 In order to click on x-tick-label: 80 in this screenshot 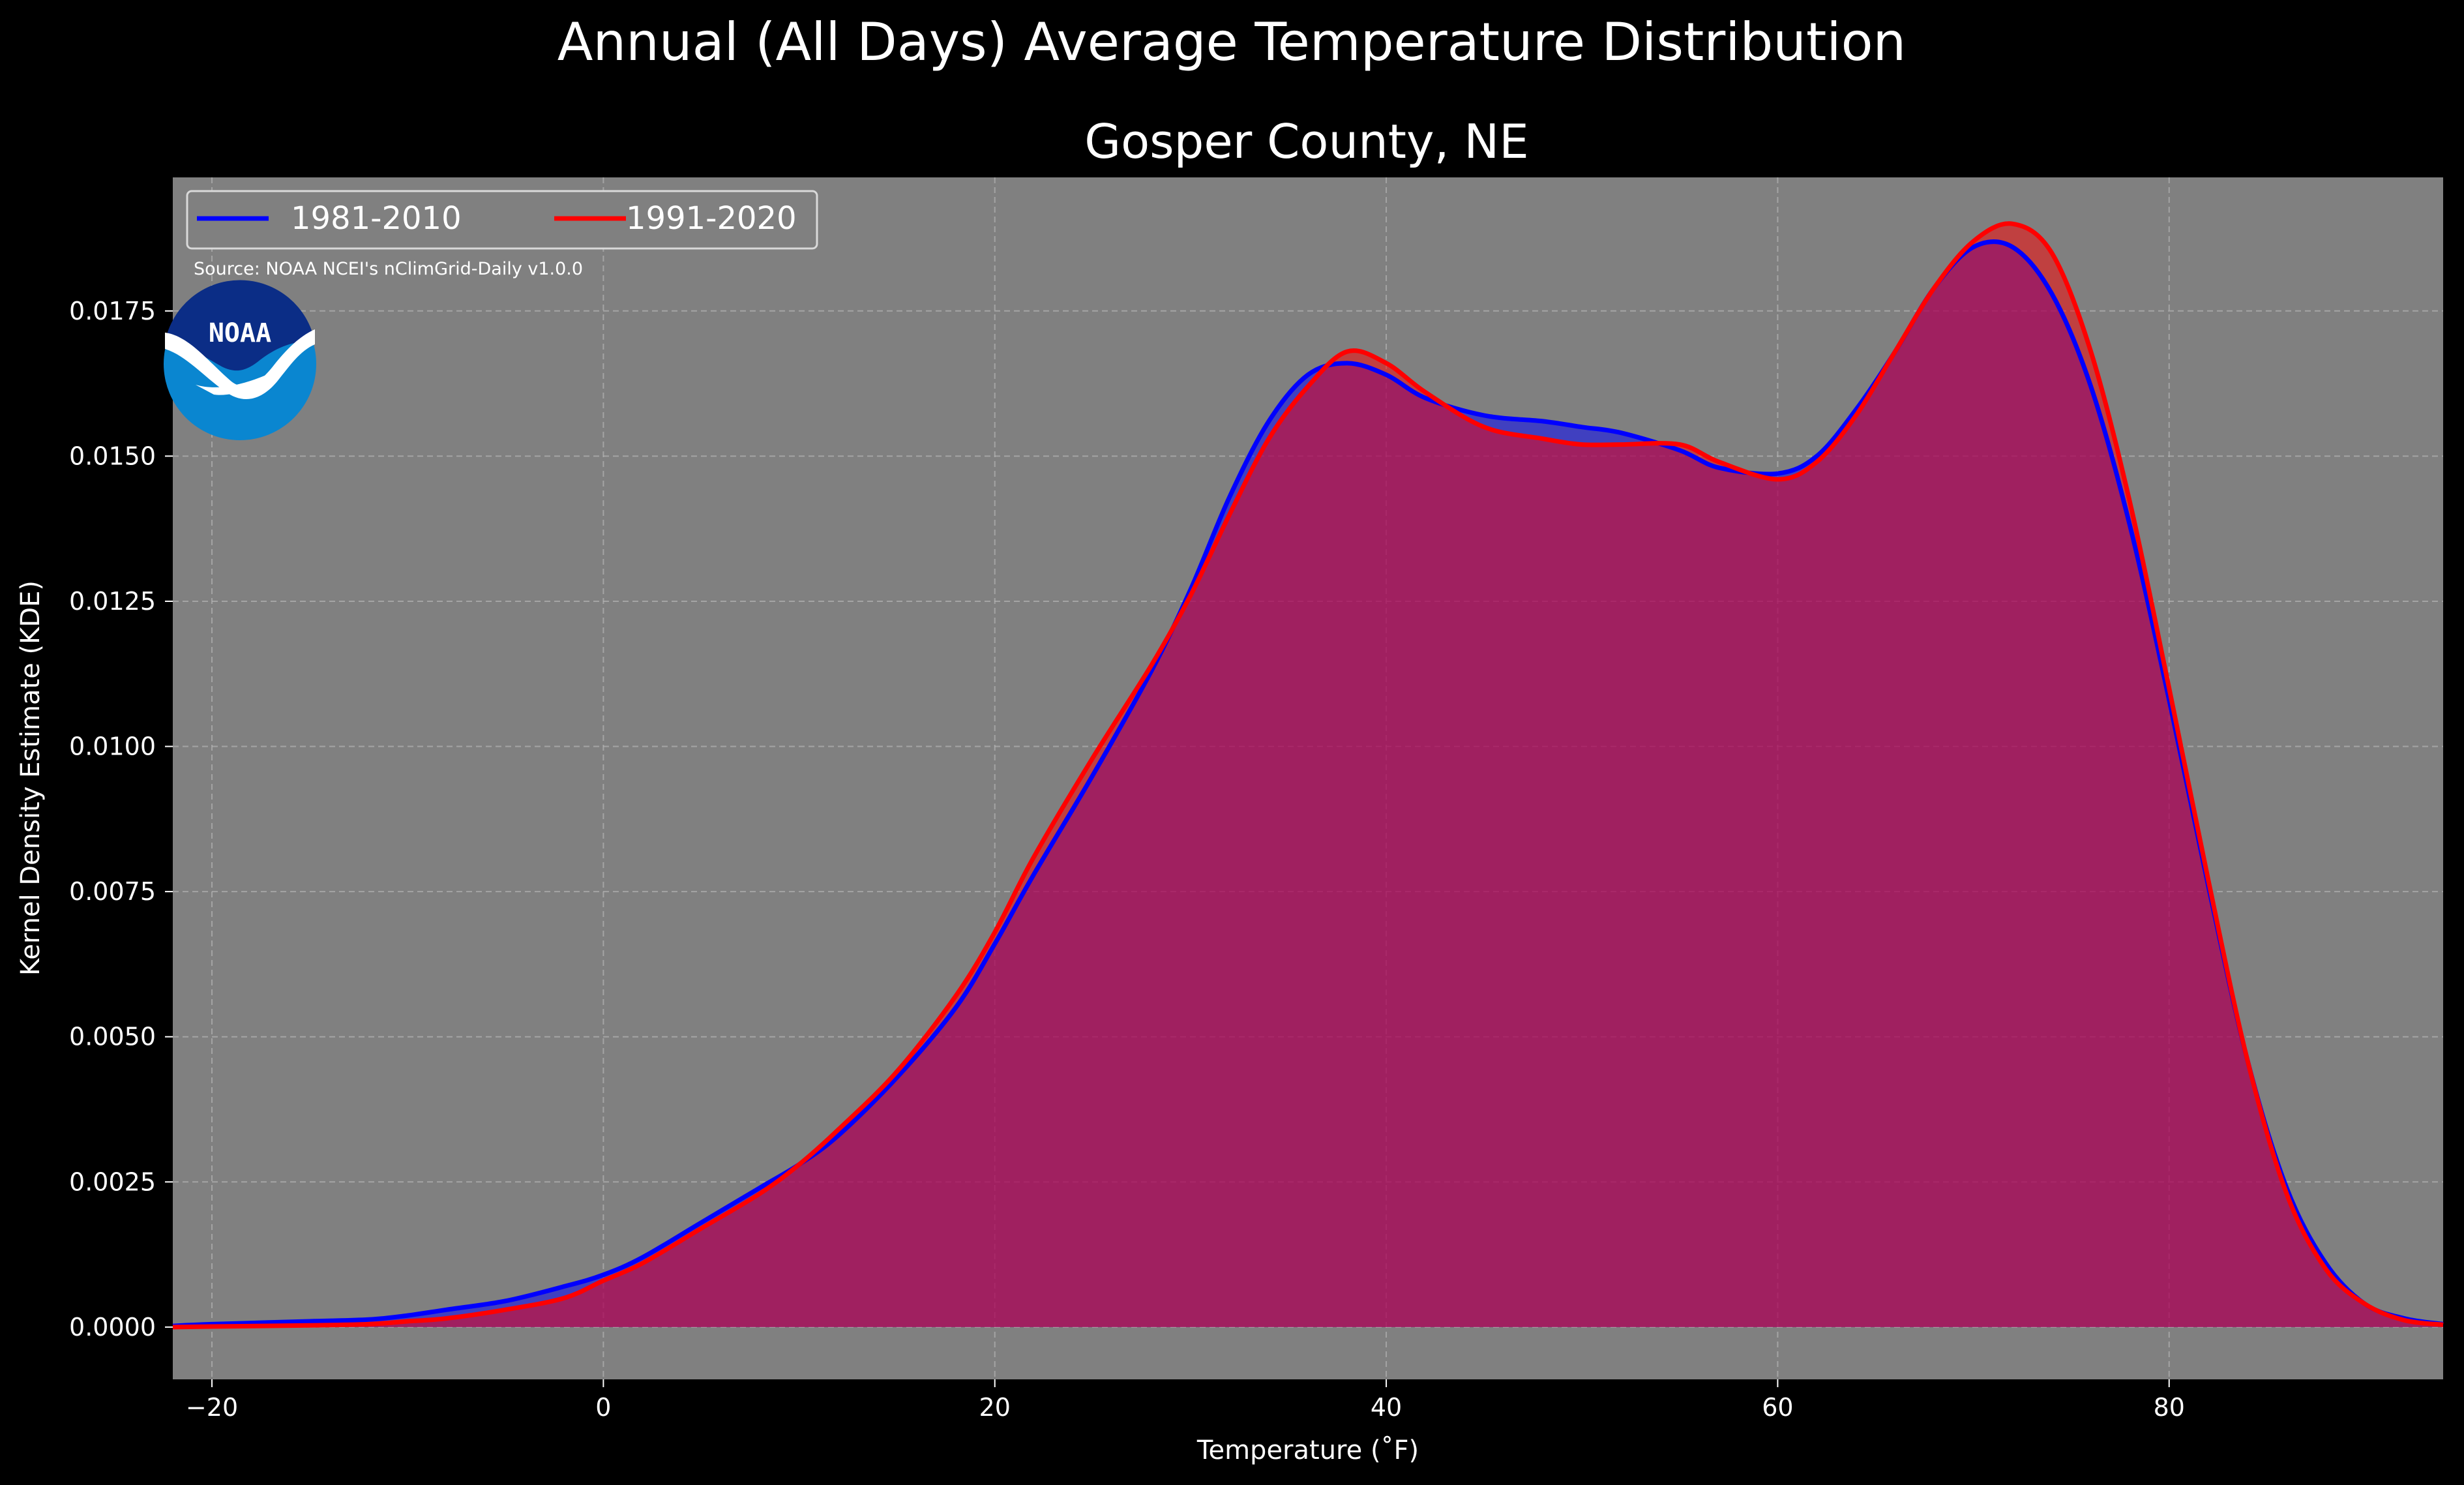, I will do `click(2169, 1408)`.